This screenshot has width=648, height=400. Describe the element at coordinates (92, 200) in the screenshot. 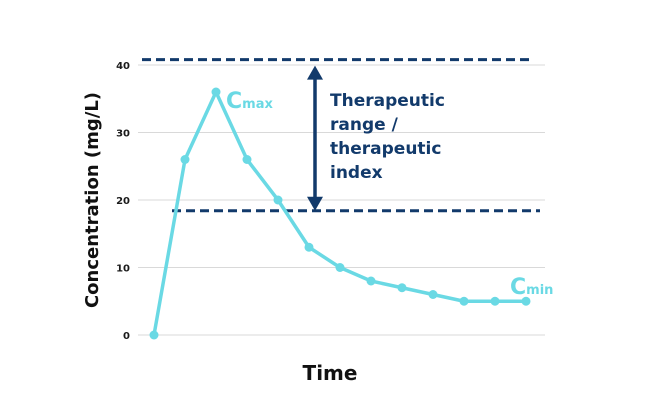

I see `y-axis-title: Concentration (mg/L)` at that location.